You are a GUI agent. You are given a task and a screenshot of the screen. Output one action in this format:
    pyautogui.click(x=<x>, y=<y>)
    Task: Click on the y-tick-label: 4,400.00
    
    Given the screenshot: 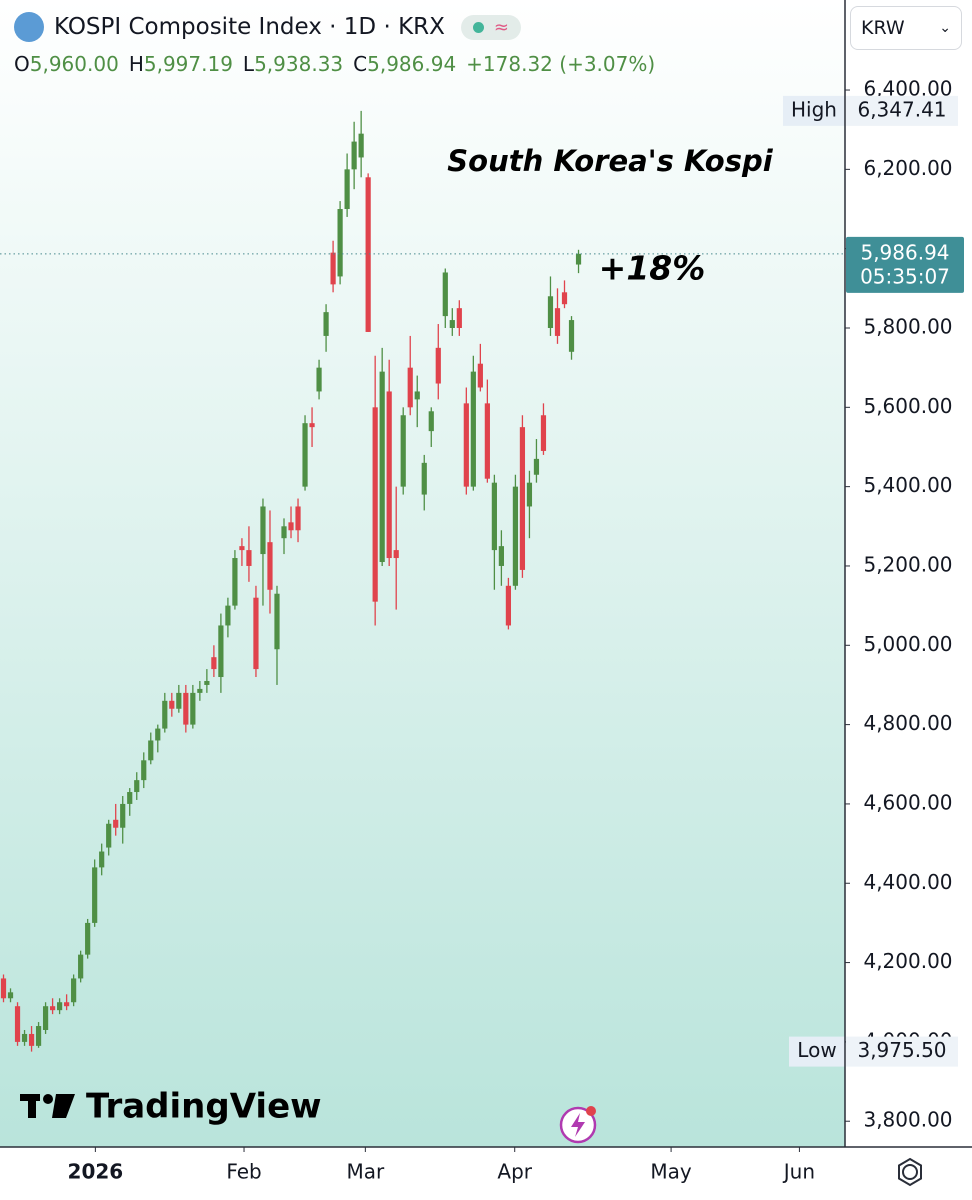 What is the action you would take?
    pyautogui.click(x=907, y=882)
    